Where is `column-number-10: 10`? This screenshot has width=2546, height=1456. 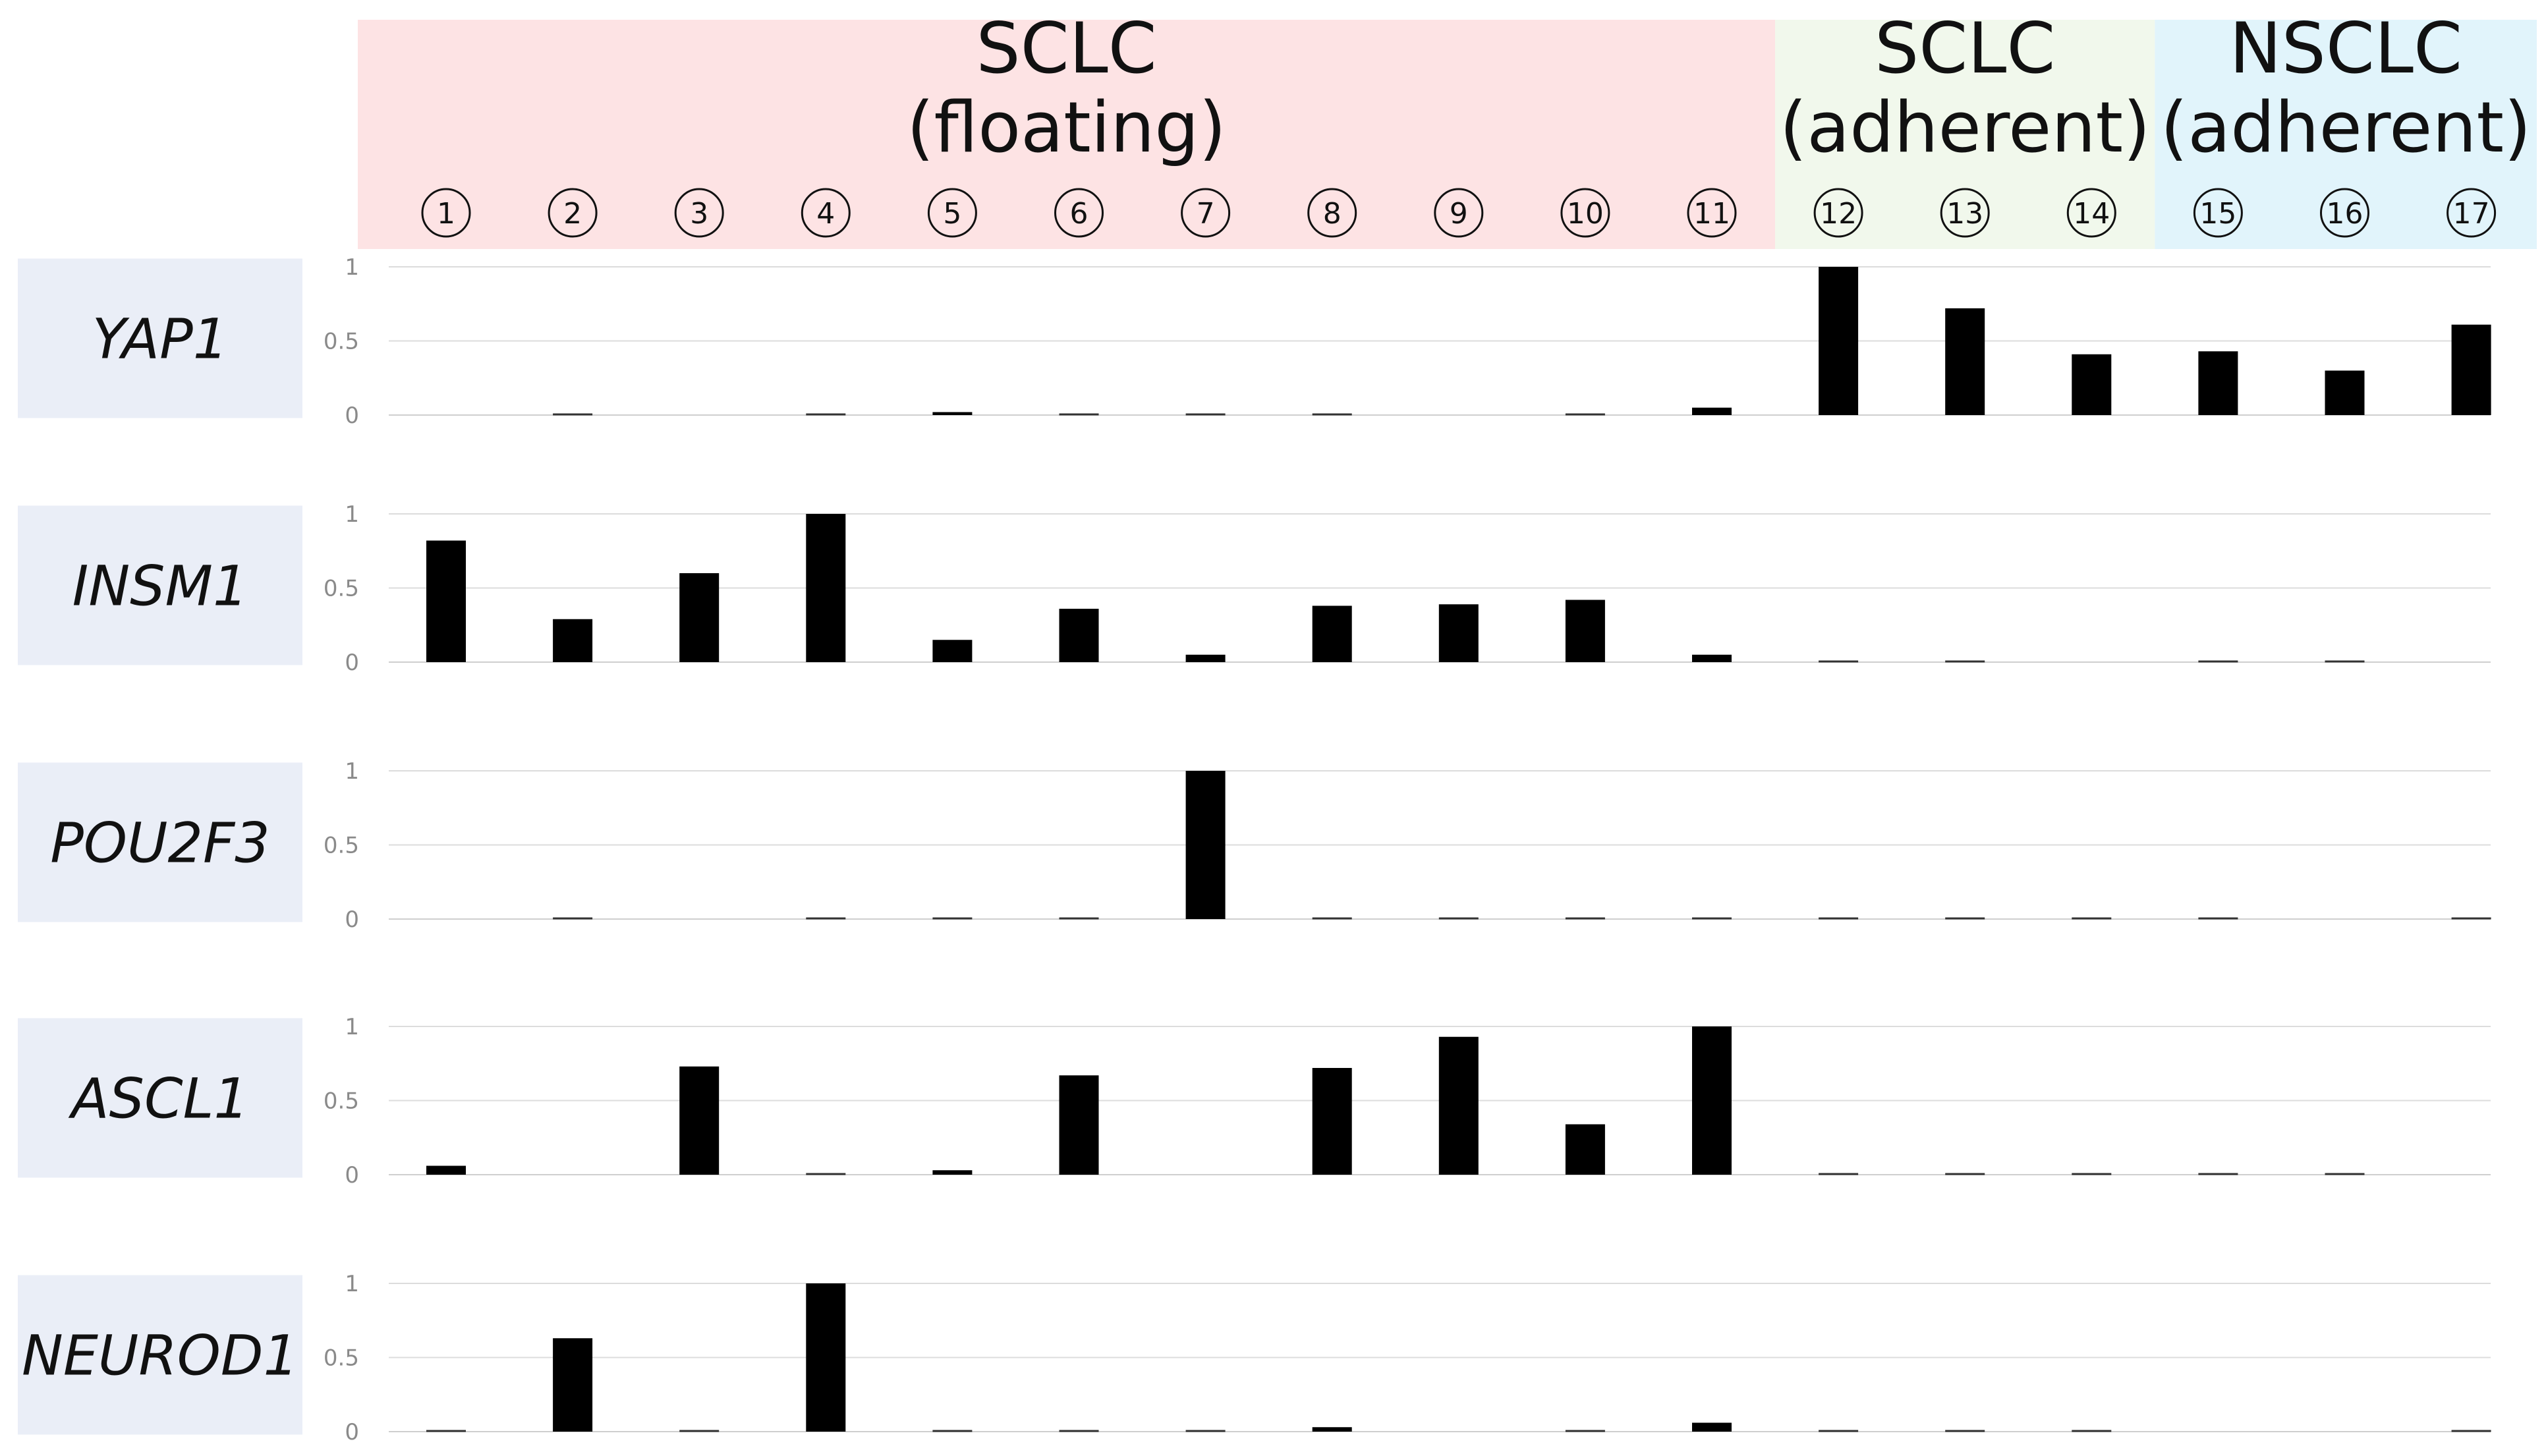
column-number-10: 10 is located at coordinates (1585, 214).